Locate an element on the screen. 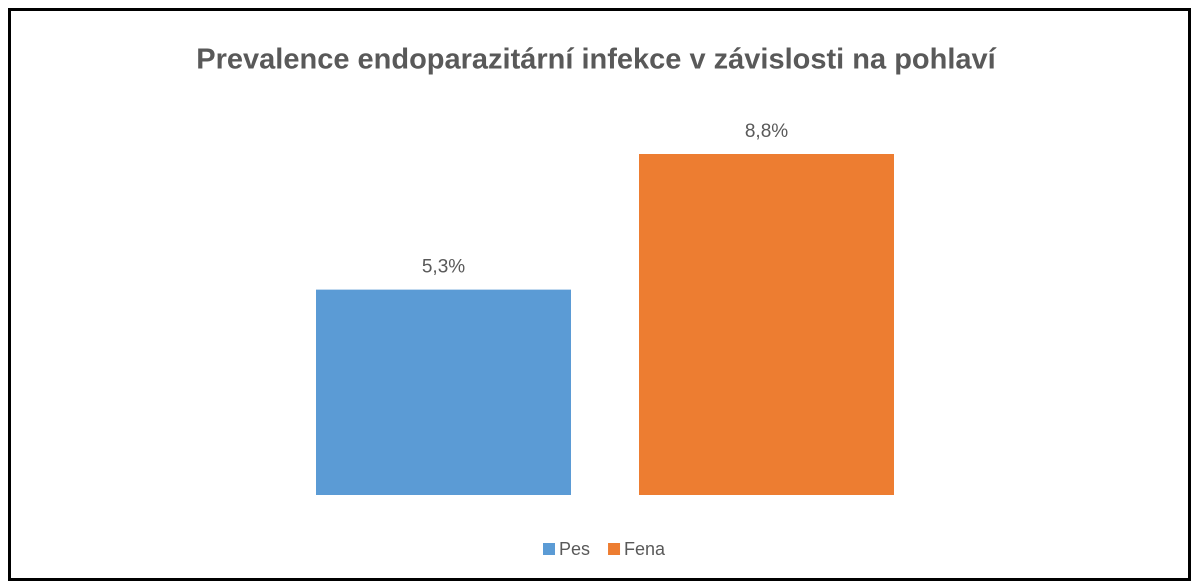 The width and height of the screenshot is (1192, 581). legend-label: Pes is located at coordinates (574, 549).